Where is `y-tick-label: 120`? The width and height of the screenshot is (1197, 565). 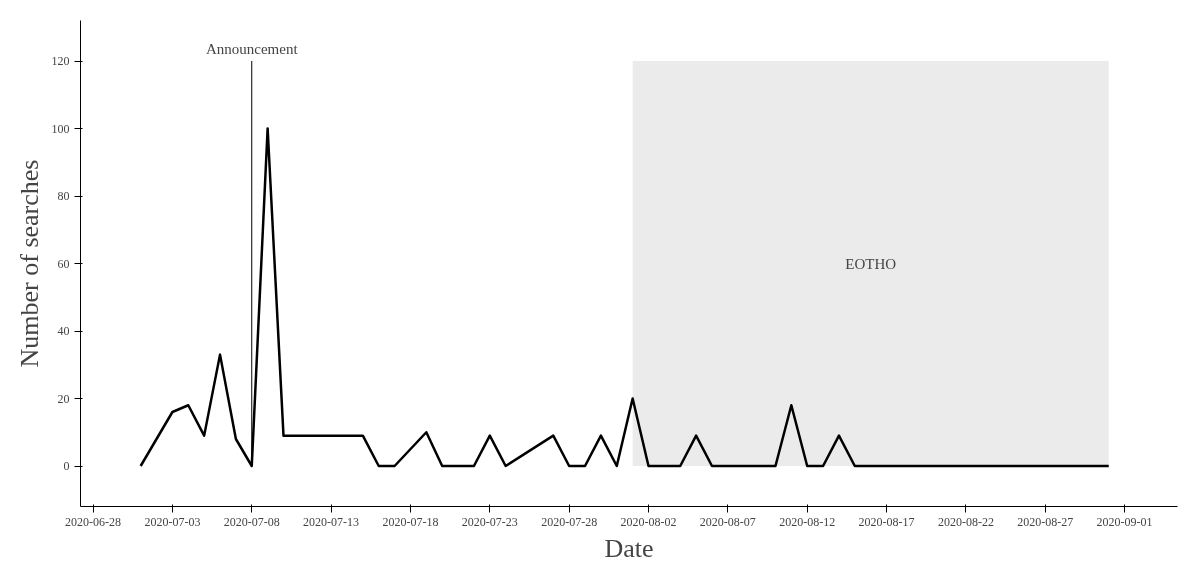
y-tick-label: 120 is located at coordinates (60, 61).